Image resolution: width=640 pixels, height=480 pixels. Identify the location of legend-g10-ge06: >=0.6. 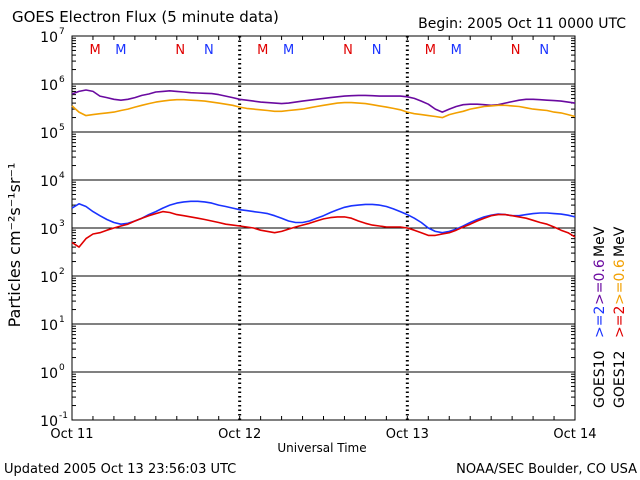
(600, 282).